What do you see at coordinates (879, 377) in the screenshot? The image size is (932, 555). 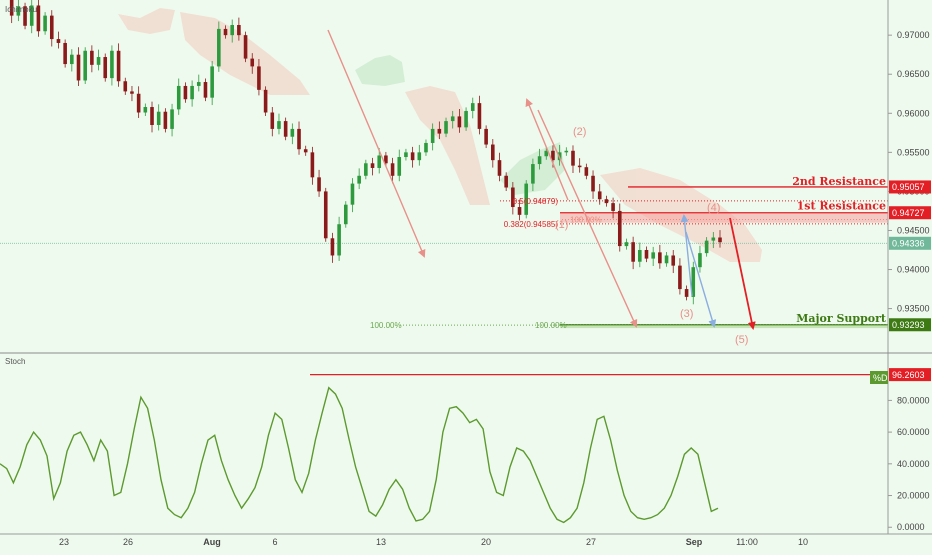 I see `stoch-legend-tag: %D` at bounding box center [879, 377].